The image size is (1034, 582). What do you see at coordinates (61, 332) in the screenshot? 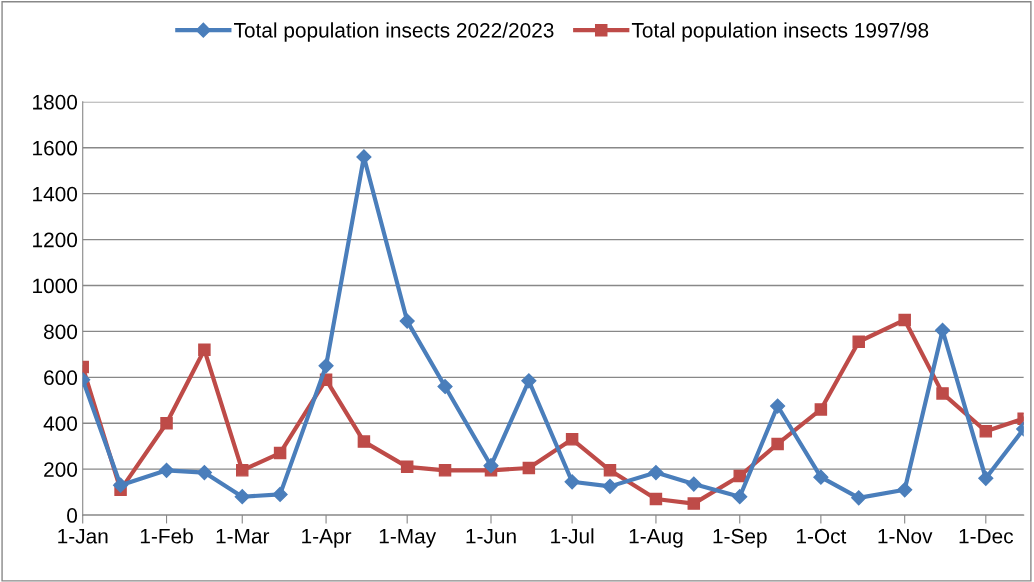
I see `y-tick-label: 800` at bounding box center [61, 332].